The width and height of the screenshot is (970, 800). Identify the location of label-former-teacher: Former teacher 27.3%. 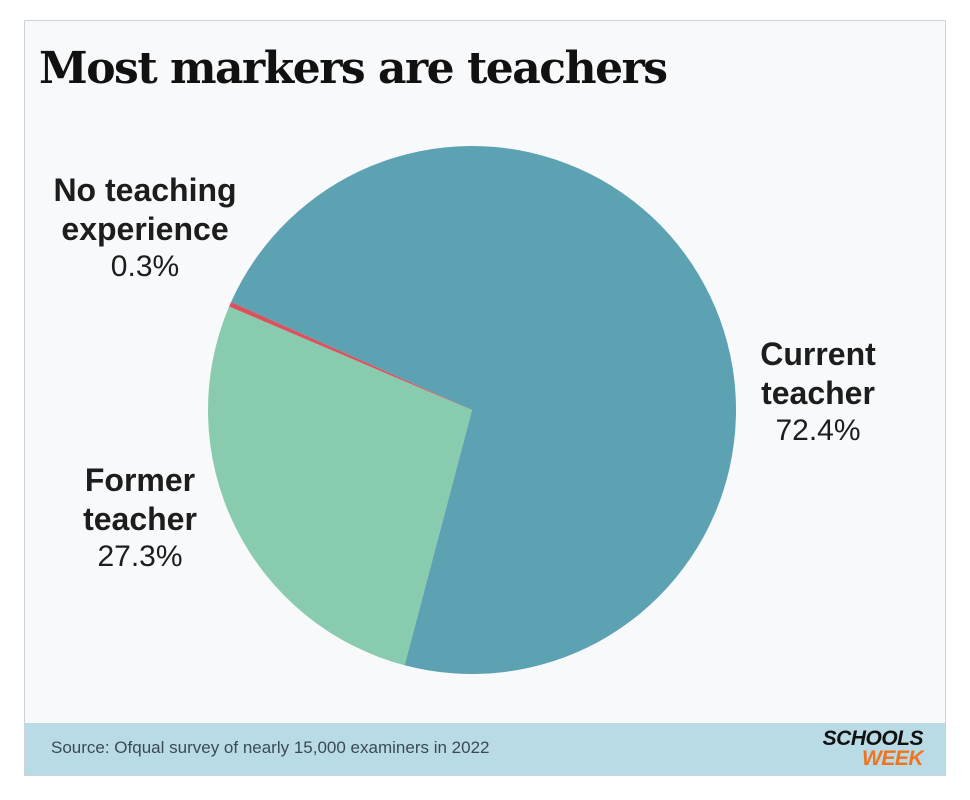
(140, 518).